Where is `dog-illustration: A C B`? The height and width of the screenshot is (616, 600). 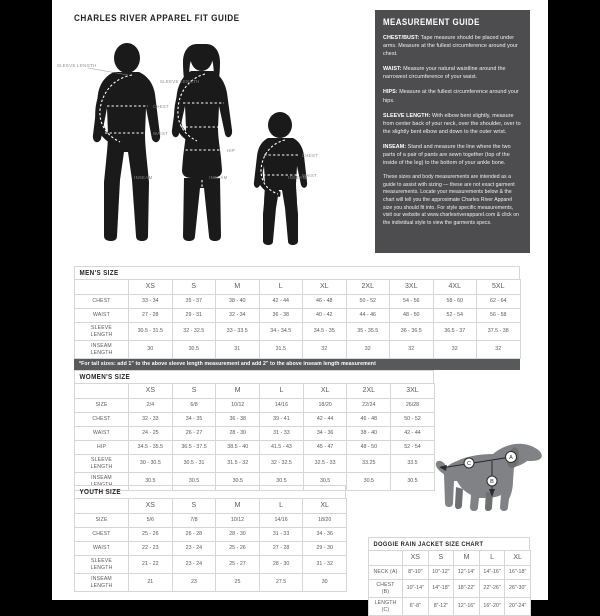
dog-illustration: A C B is located at coordinates (492, 476).